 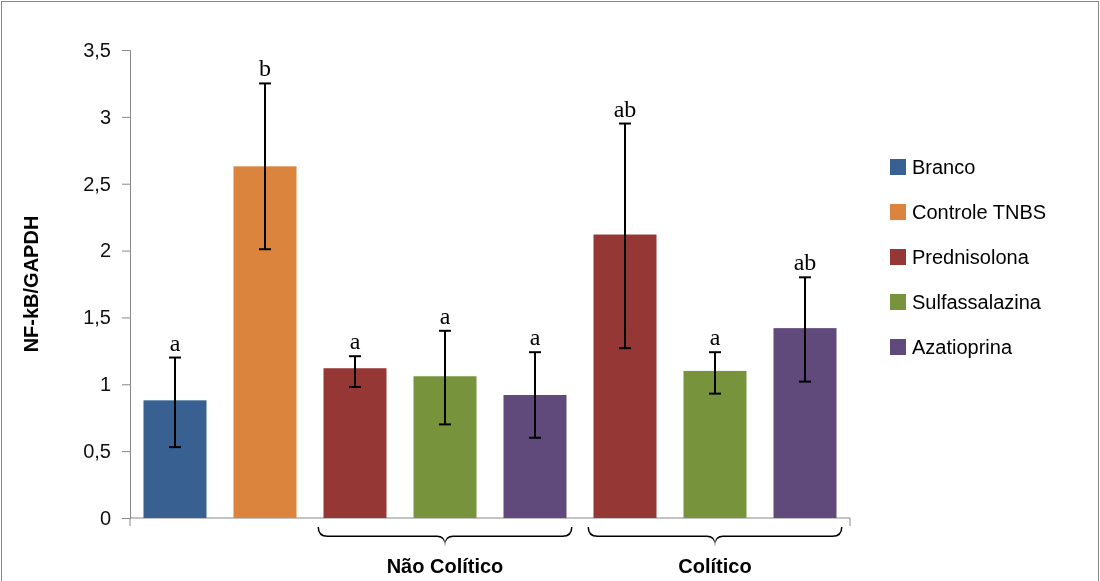 I want to click on y-tick-label: 3,5, so click(x=97, y=49).